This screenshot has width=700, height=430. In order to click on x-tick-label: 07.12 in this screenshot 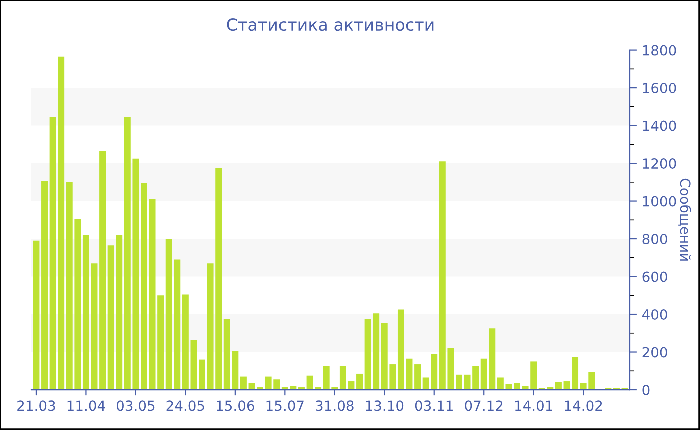, I will do `click(484, 406)`.